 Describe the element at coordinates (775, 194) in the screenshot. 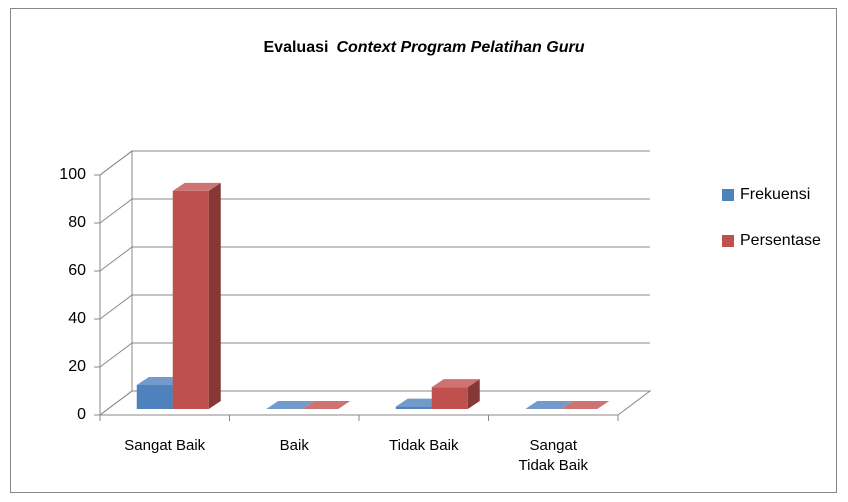

I see `legend-label: Frekuensi` at that location.